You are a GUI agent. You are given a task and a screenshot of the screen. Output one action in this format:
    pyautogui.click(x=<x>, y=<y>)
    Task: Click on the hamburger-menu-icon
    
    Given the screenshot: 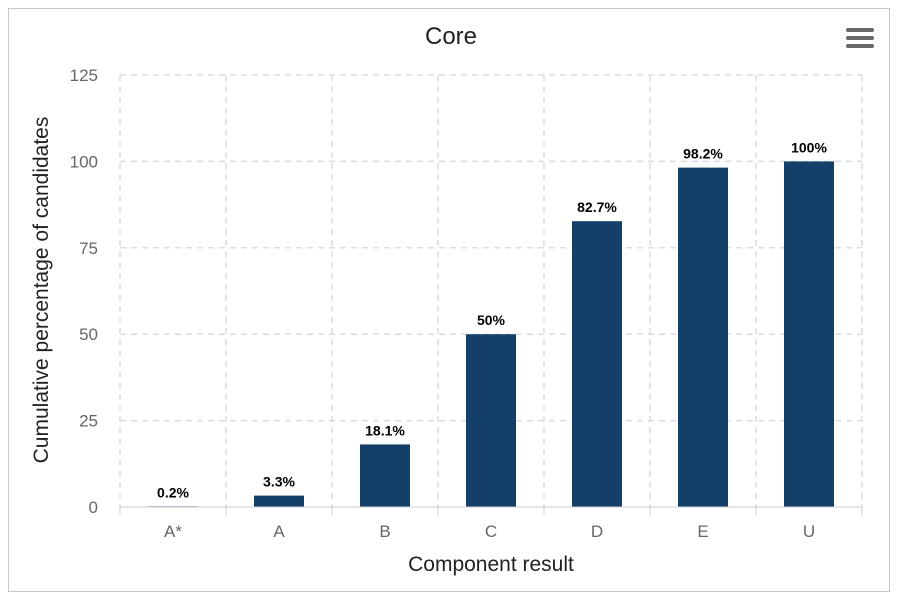 What is the action you would take?
    pyautogui.click(x=860, y=40)
    